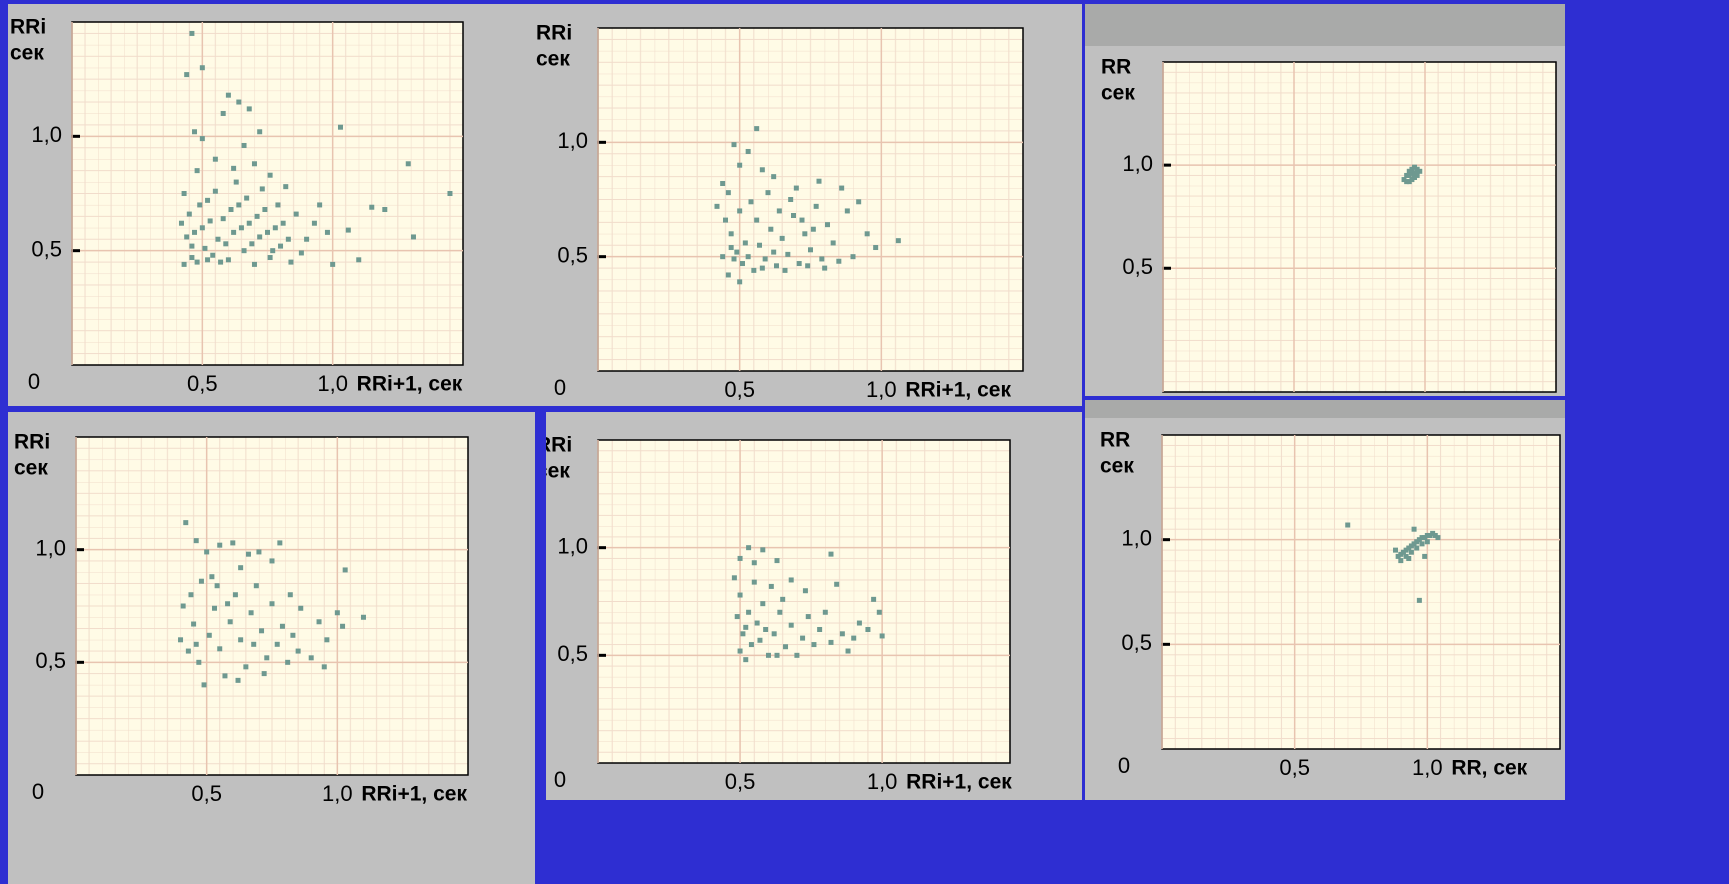  I want to click on x-axis-label: RRi+1, сек, so click(958, 390).